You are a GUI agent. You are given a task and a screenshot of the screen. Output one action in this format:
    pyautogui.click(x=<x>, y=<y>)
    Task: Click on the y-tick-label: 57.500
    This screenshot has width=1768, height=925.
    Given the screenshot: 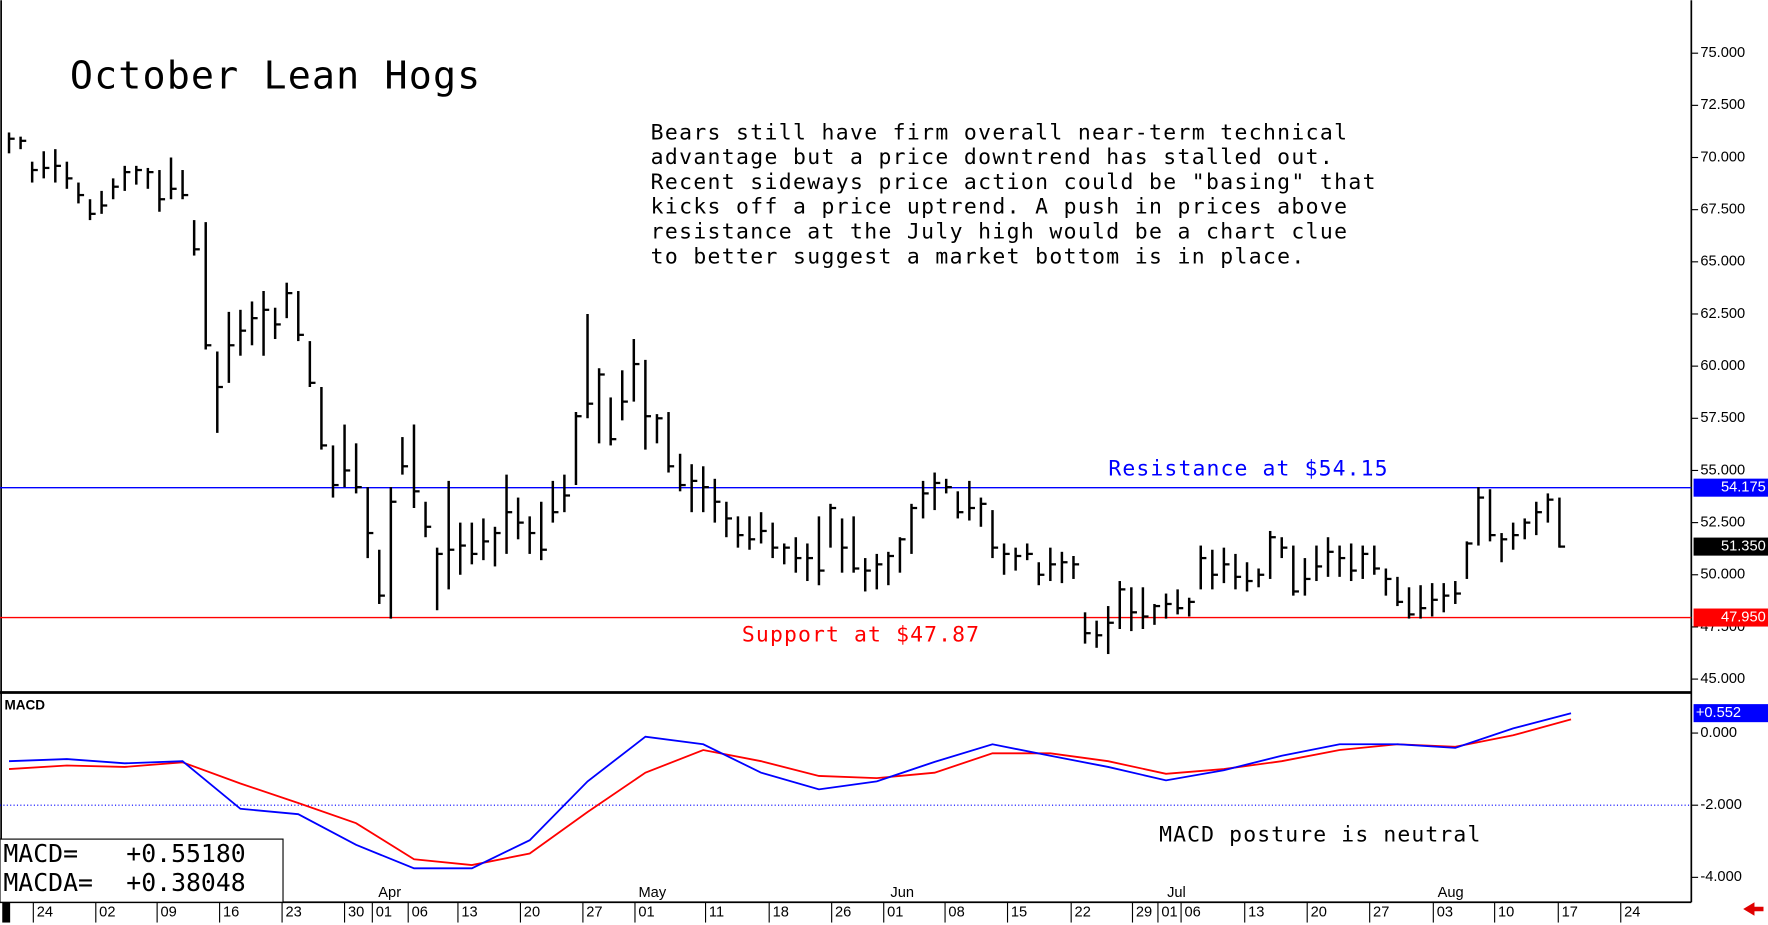 What is the action you would take?
    pyautogui.click(x=1722, y=418)
    